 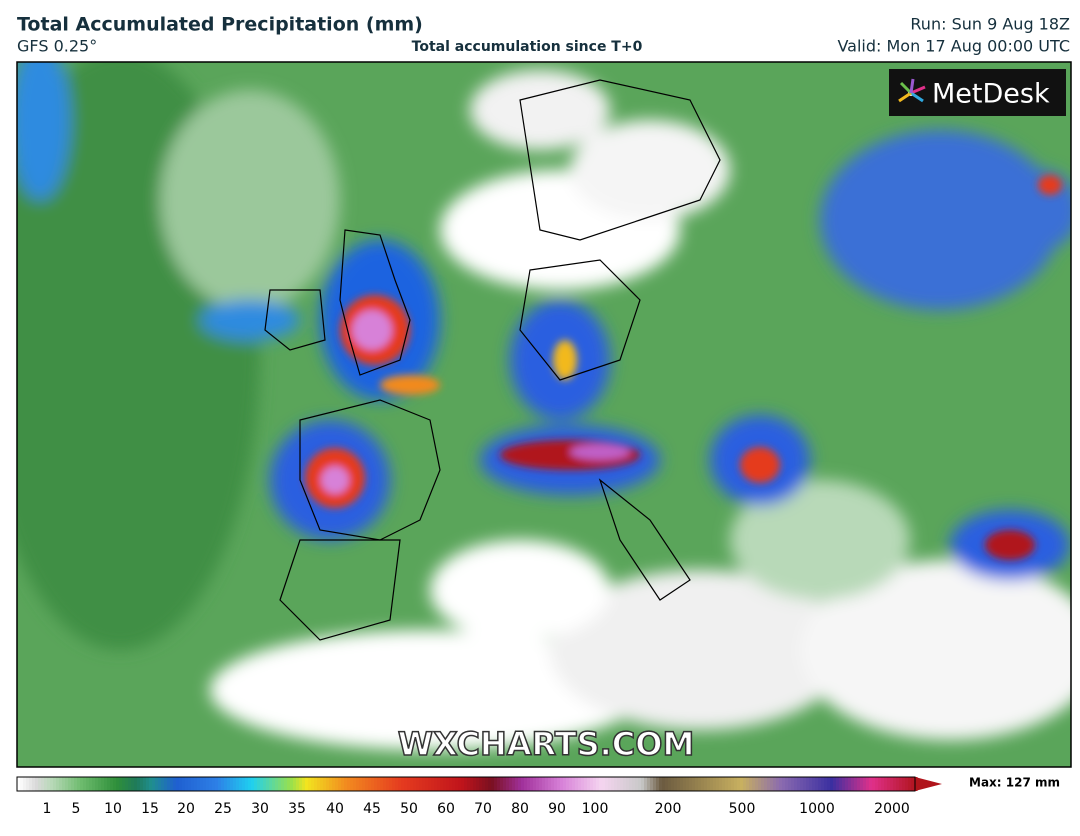 I want to click on colorbar-tick-label: 2000, so click(x=892, y=809).